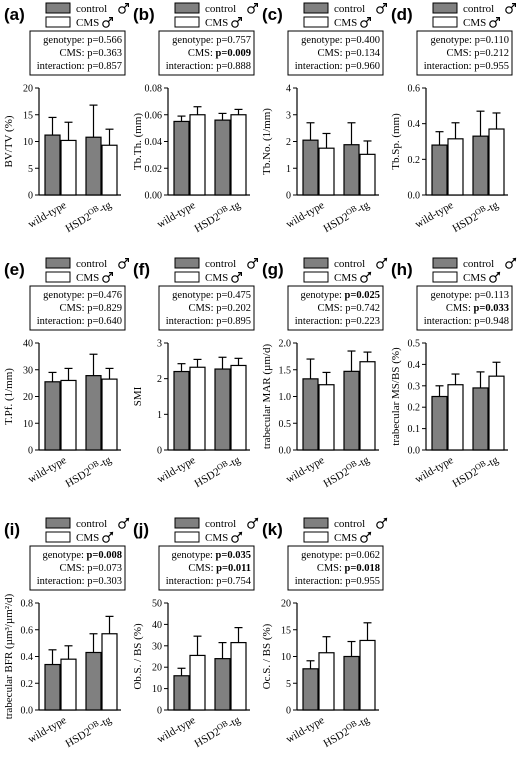 This screenshot has height=775, width=520. Describe the element at coordinates (154, 196) in the screenshot. I see `y-tick-label: 0.00` at that location.